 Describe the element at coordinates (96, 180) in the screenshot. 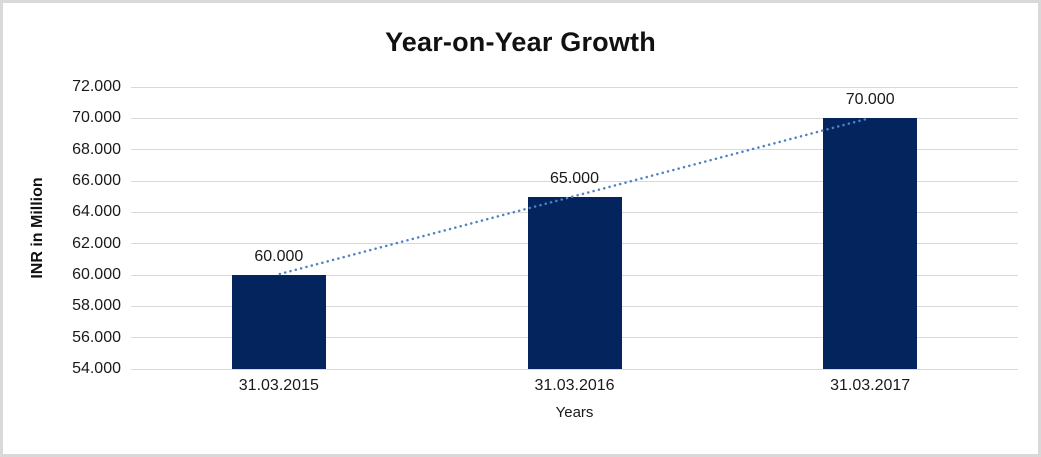

I see `y-axis-tick-label: 66.000` at that location.